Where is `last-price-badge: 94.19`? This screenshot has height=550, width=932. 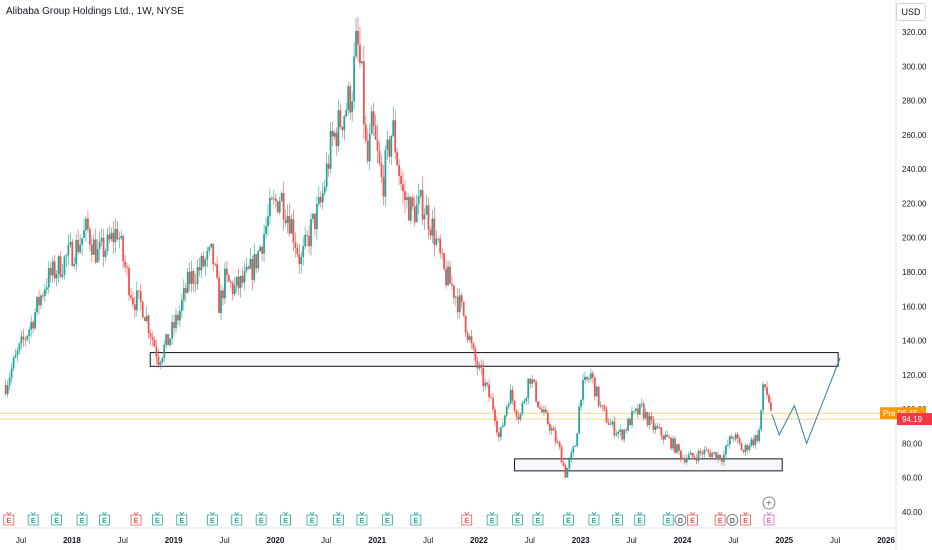
last-price-badge: 94.19 is located at coordinates (914, 419).